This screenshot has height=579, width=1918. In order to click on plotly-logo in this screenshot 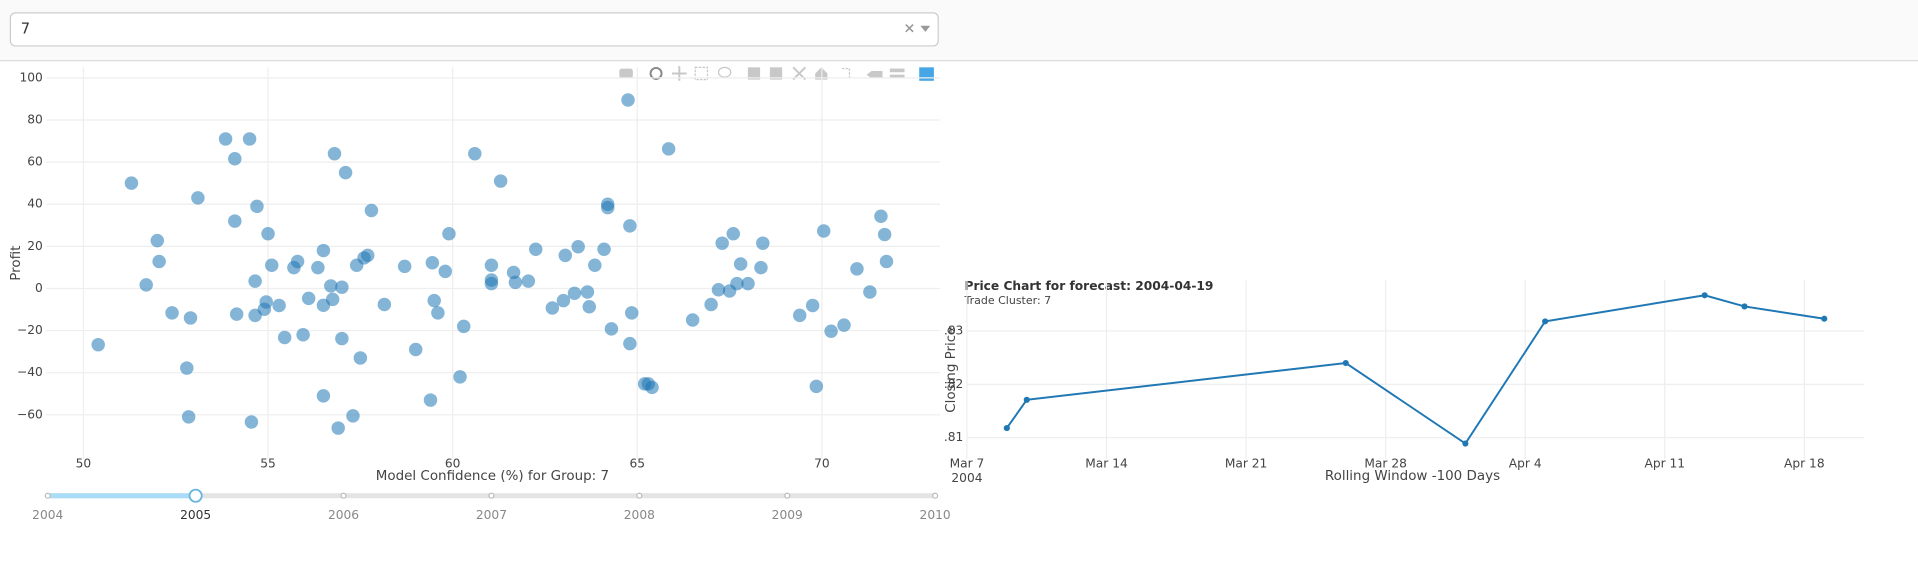, I will do `click(926, 74)`.